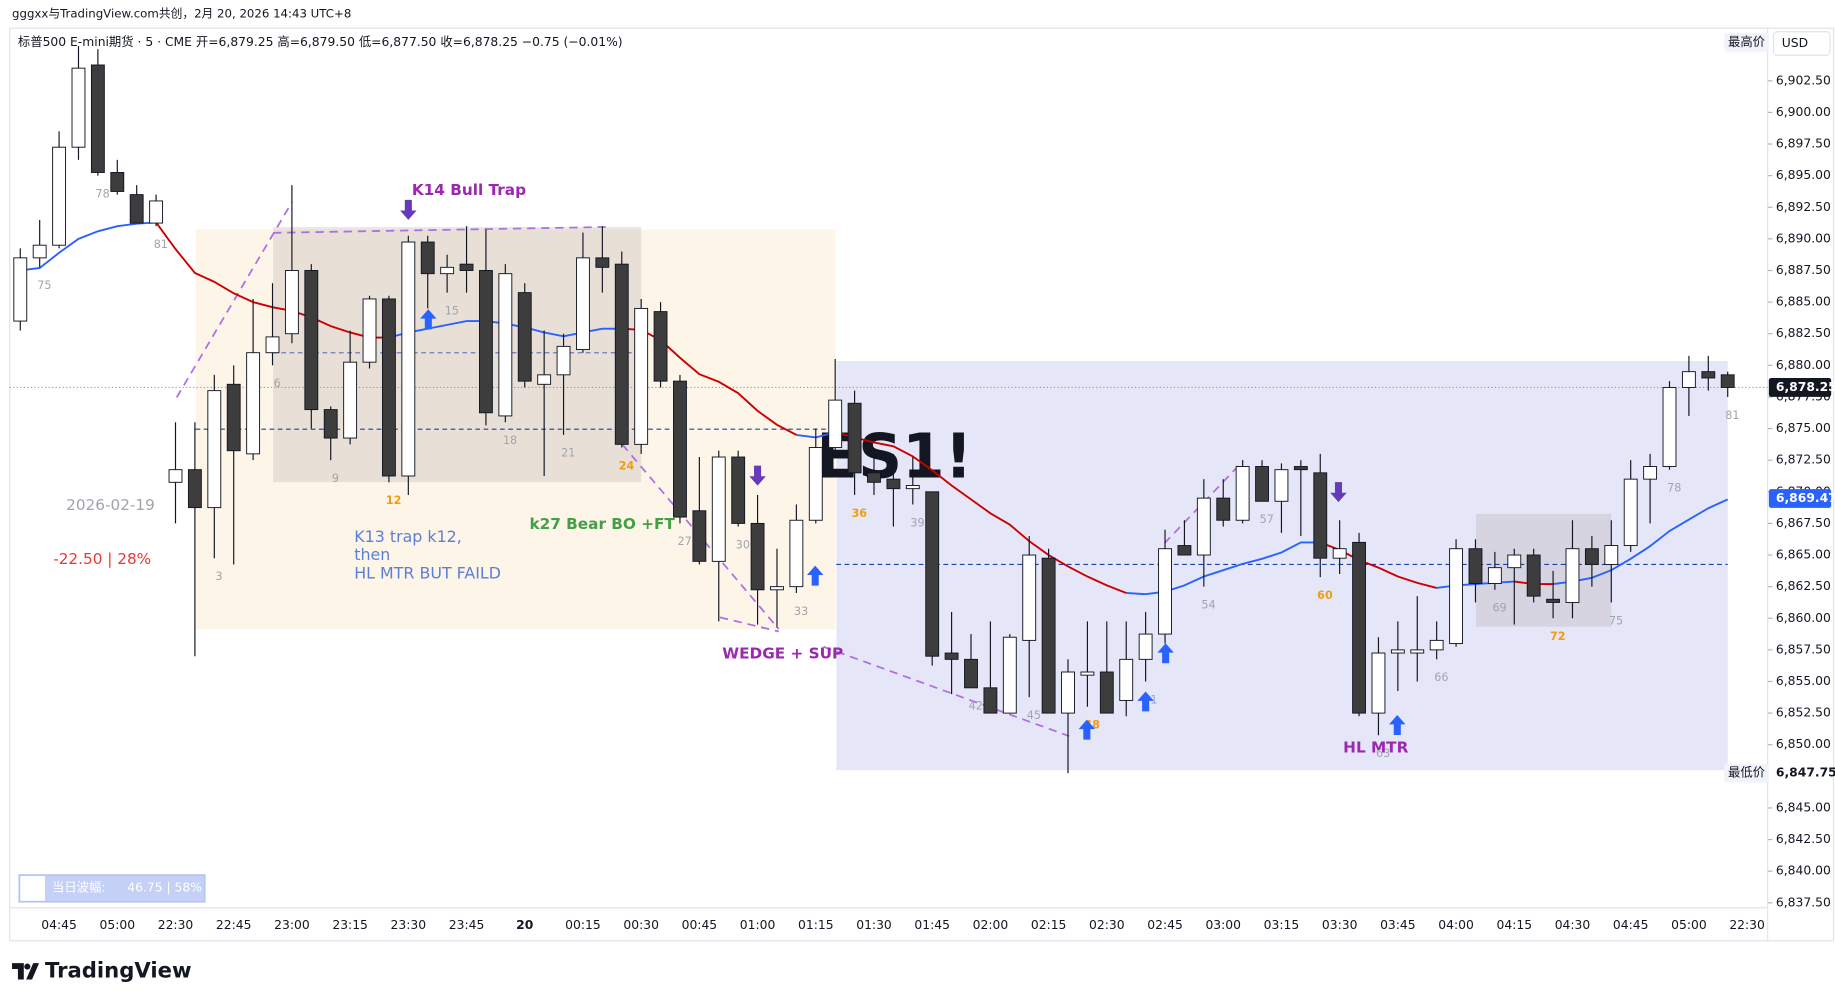 This screenshot has width=1835, height=996. Describe the element at coordinates (568, 453) in the screenshot. I see `bar-number: 21` at that location.